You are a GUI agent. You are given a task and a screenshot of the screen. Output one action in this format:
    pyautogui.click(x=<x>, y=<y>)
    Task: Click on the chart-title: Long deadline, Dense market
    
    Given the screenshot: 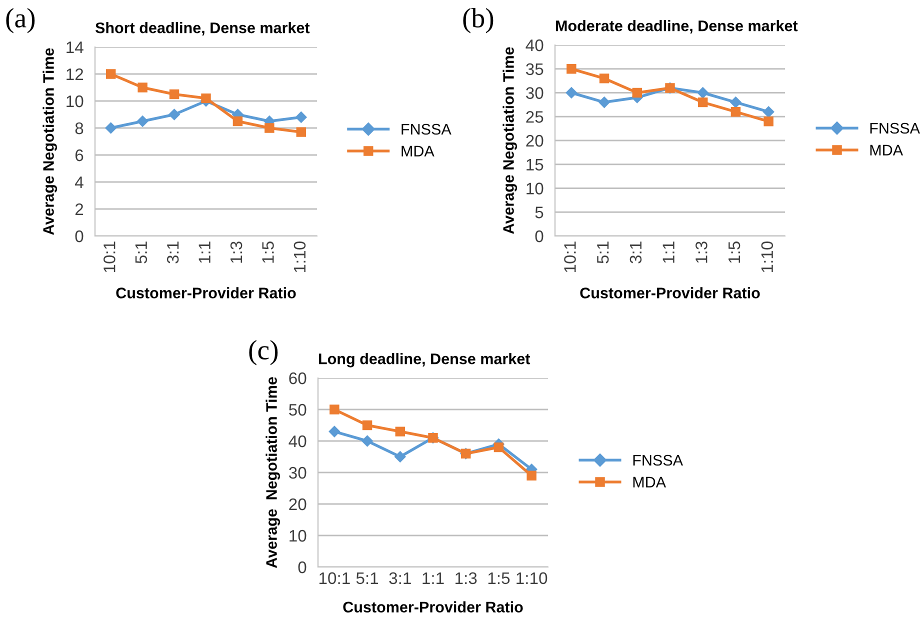 What is the action you would take?
    pyautogui.click(x=424, y=360)
    